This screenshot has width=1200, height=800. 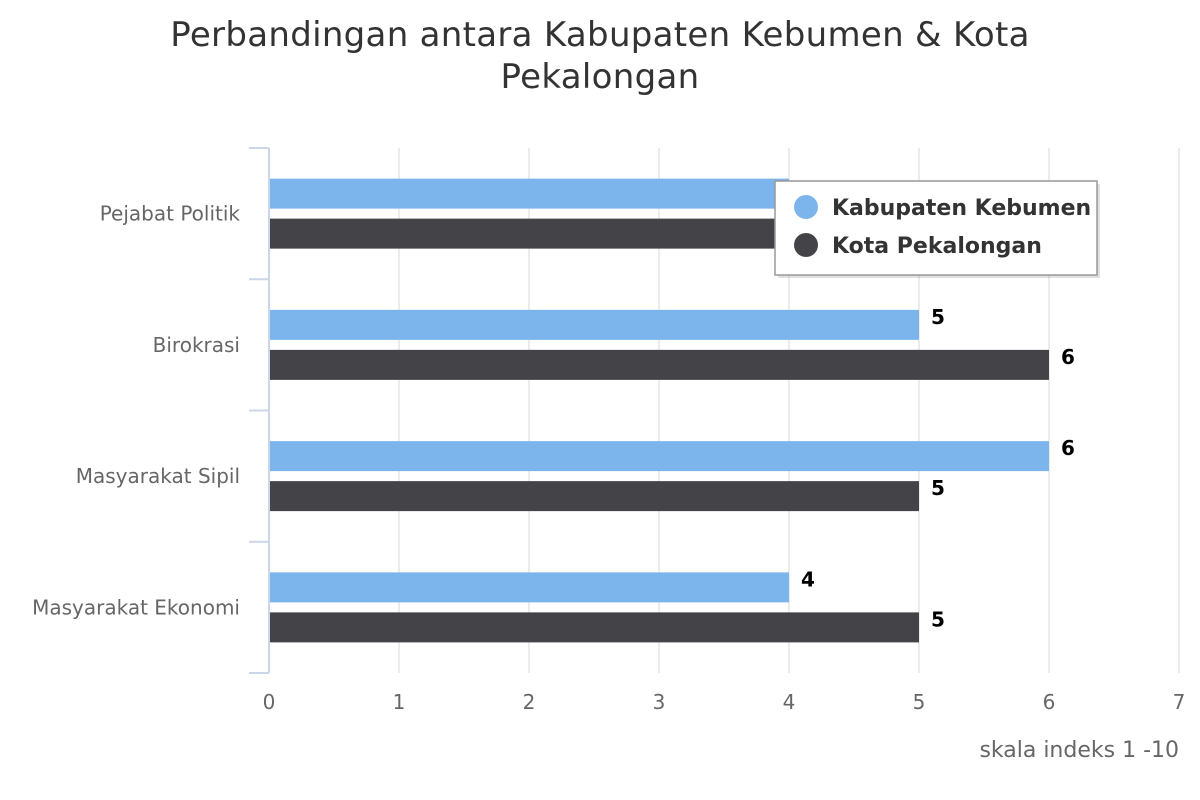 What do you see at coordinates (158, 476) in the screenshot?
I see `category-label: Masyarakat Sipil` at bounding box center [158, 476].